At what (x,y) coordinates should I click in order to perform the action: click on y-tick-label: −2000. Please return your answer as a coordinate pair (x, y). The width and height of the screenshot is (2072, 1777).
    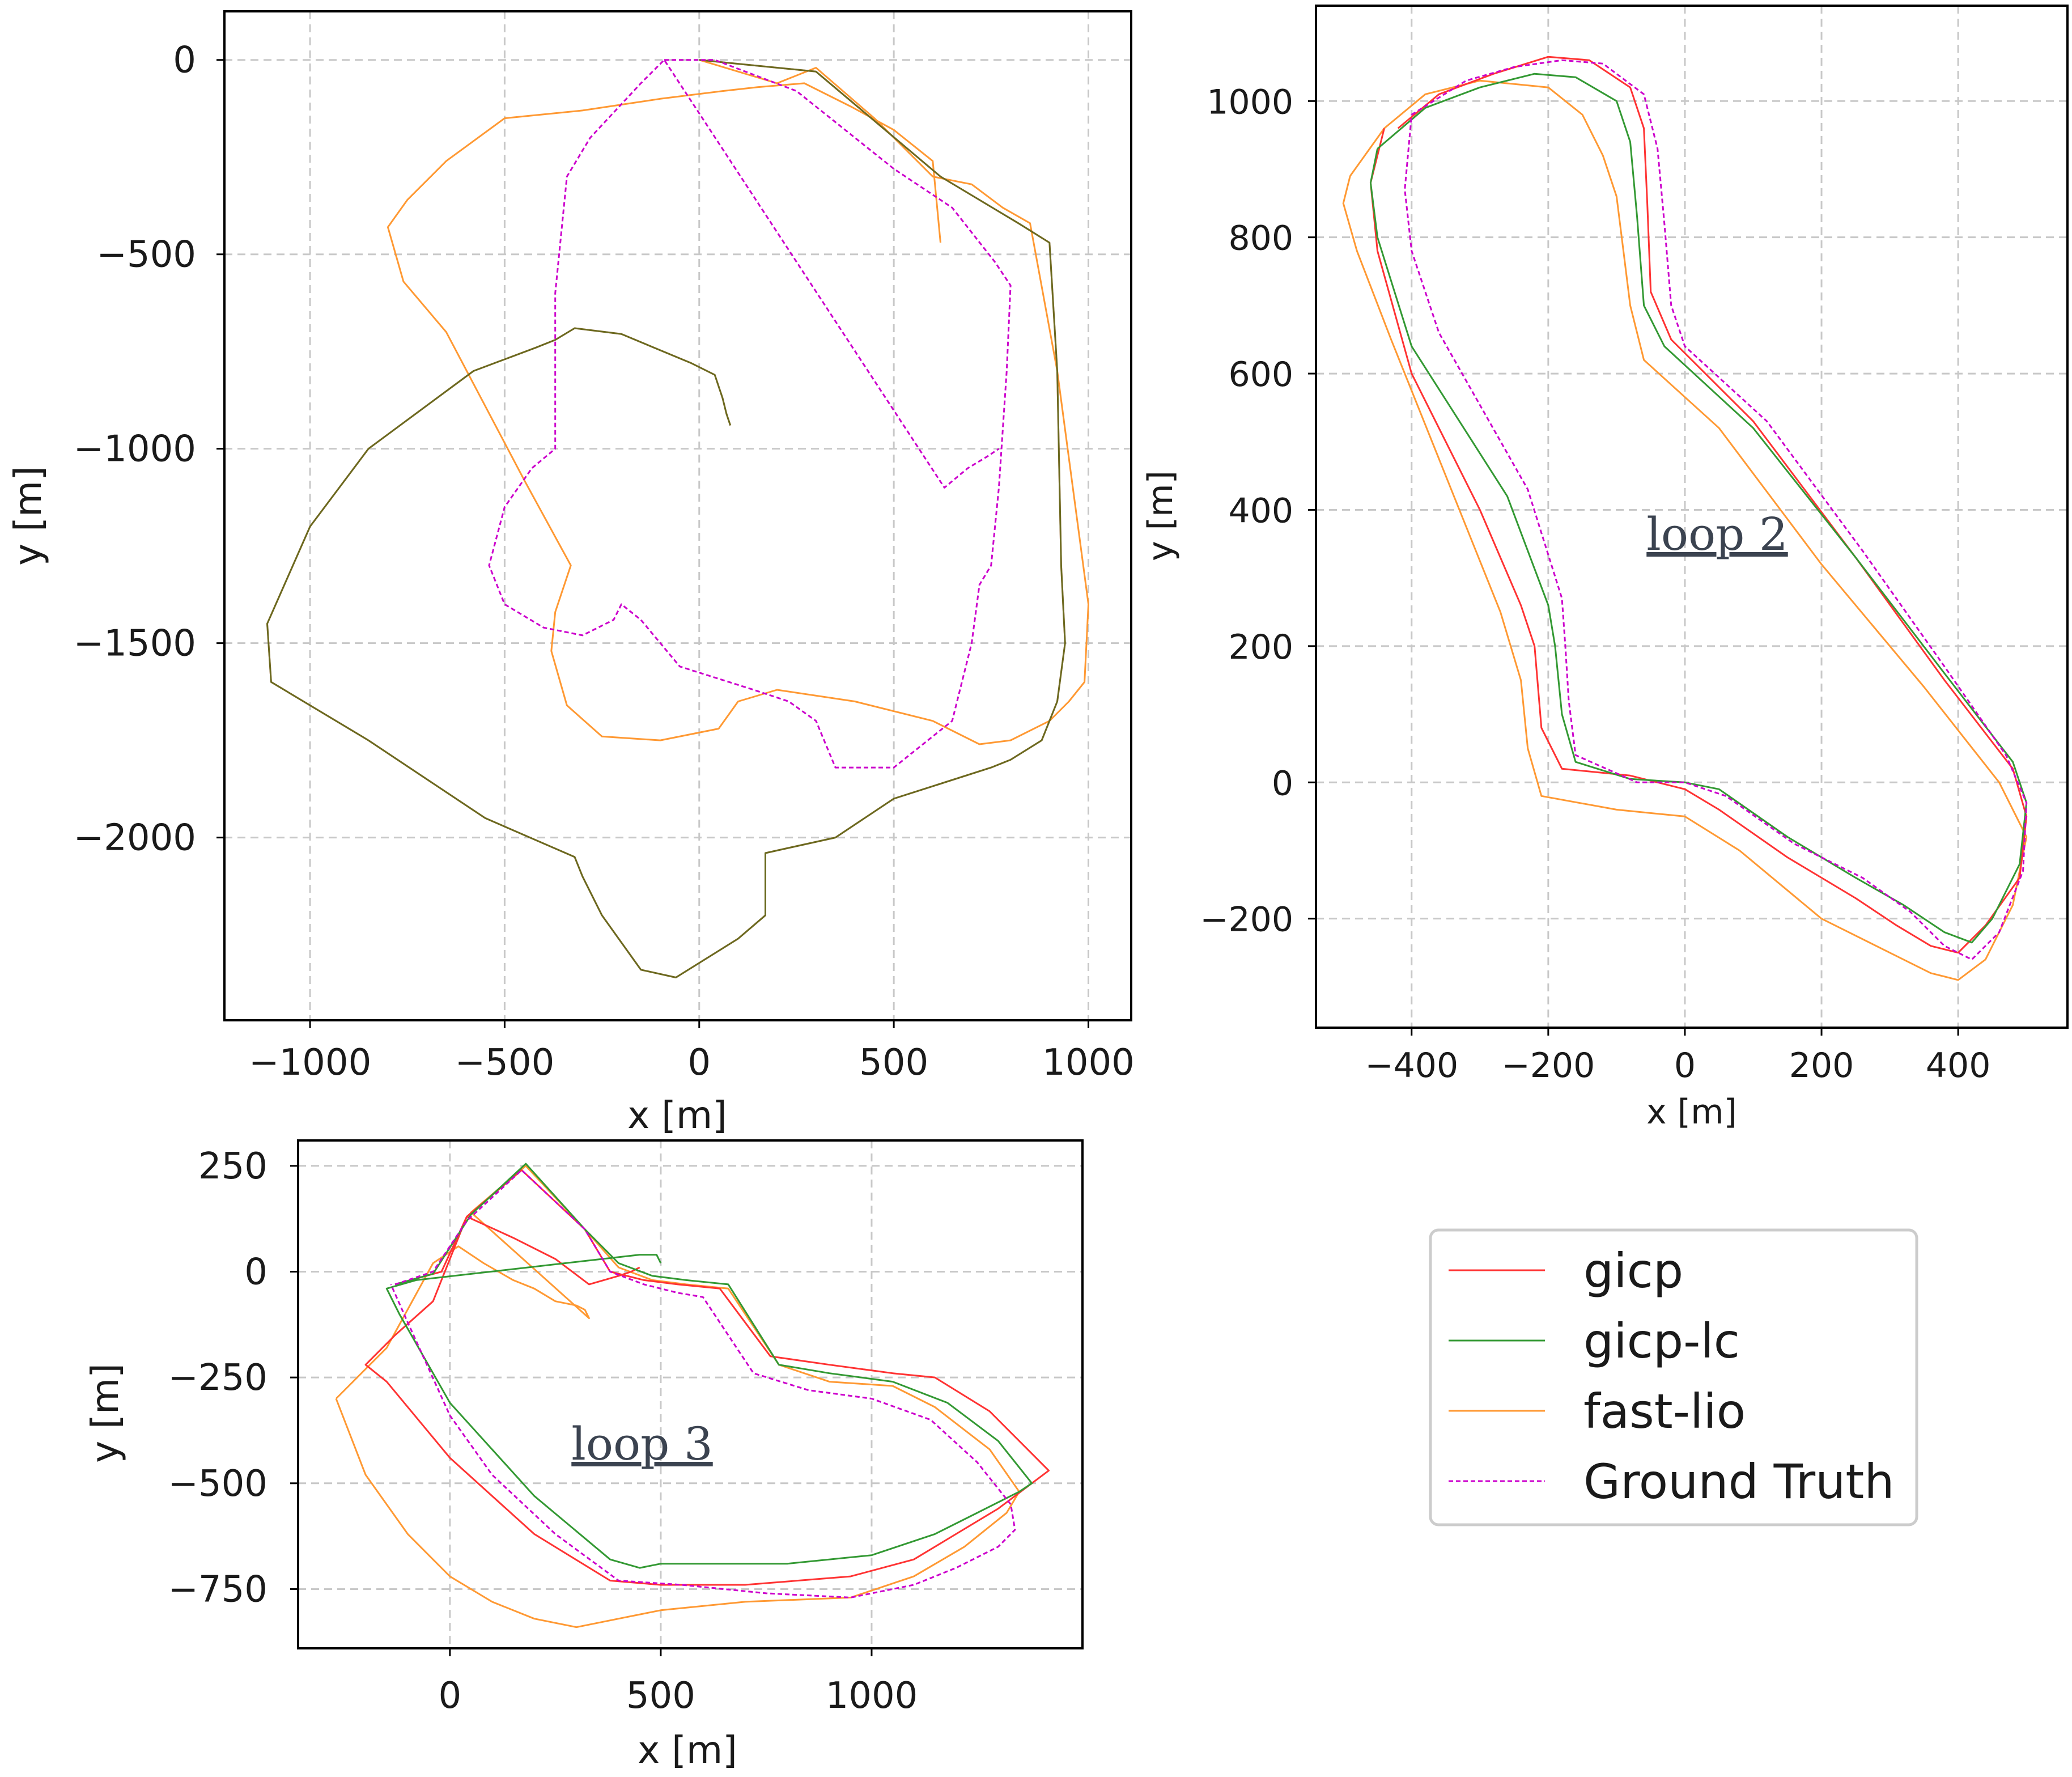
    Looking at the image, I should click on (135, 838).